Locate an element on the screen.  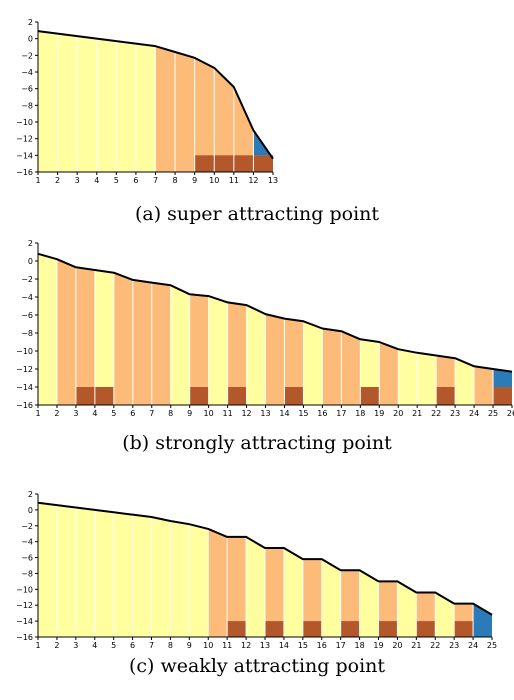
x-tick-label: 15 is located at coordinates (303, 413).